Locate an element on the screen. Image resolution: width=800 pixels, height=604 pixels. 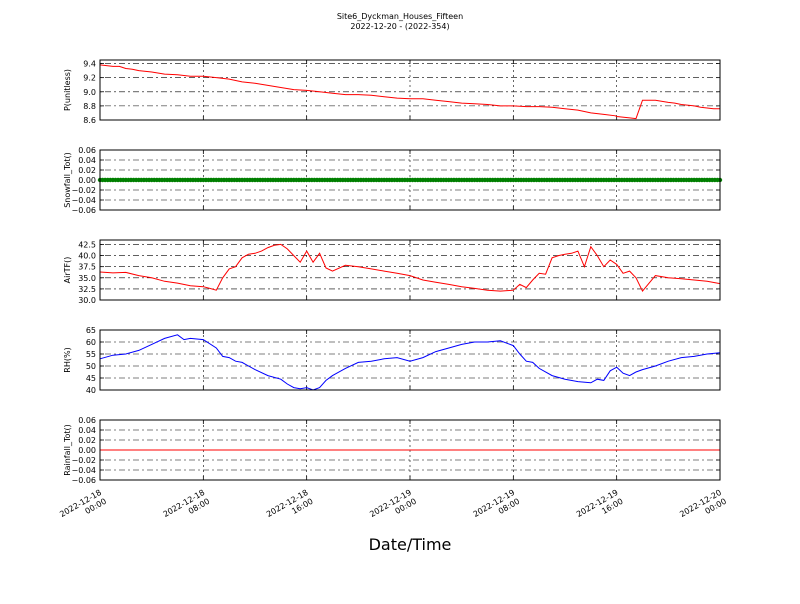
y-tick-label: 42.5 is located at coordinates (87, 244).